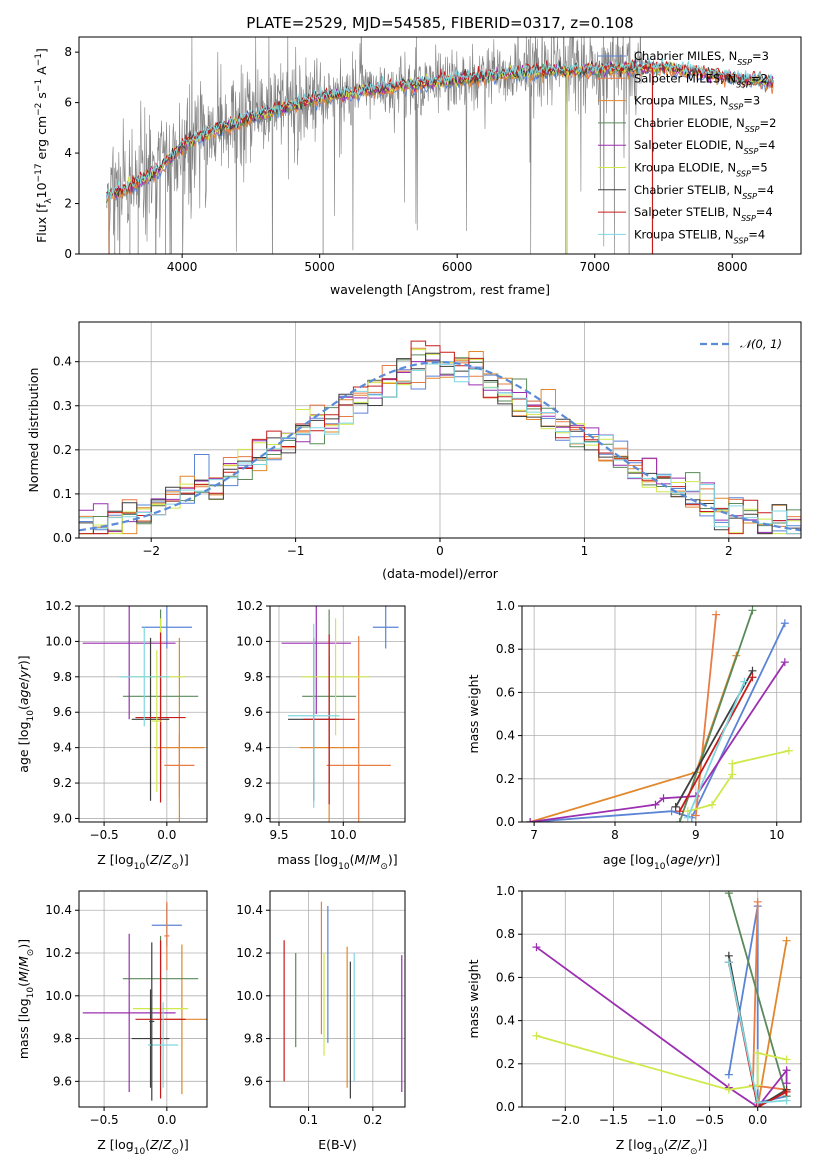 The height and width of the screenshot is (1170, 819). What do you see at coordinates (473, 998) in the screenshot?
I see `y-axis-label: mass weight` at bounding box center [473, 998].